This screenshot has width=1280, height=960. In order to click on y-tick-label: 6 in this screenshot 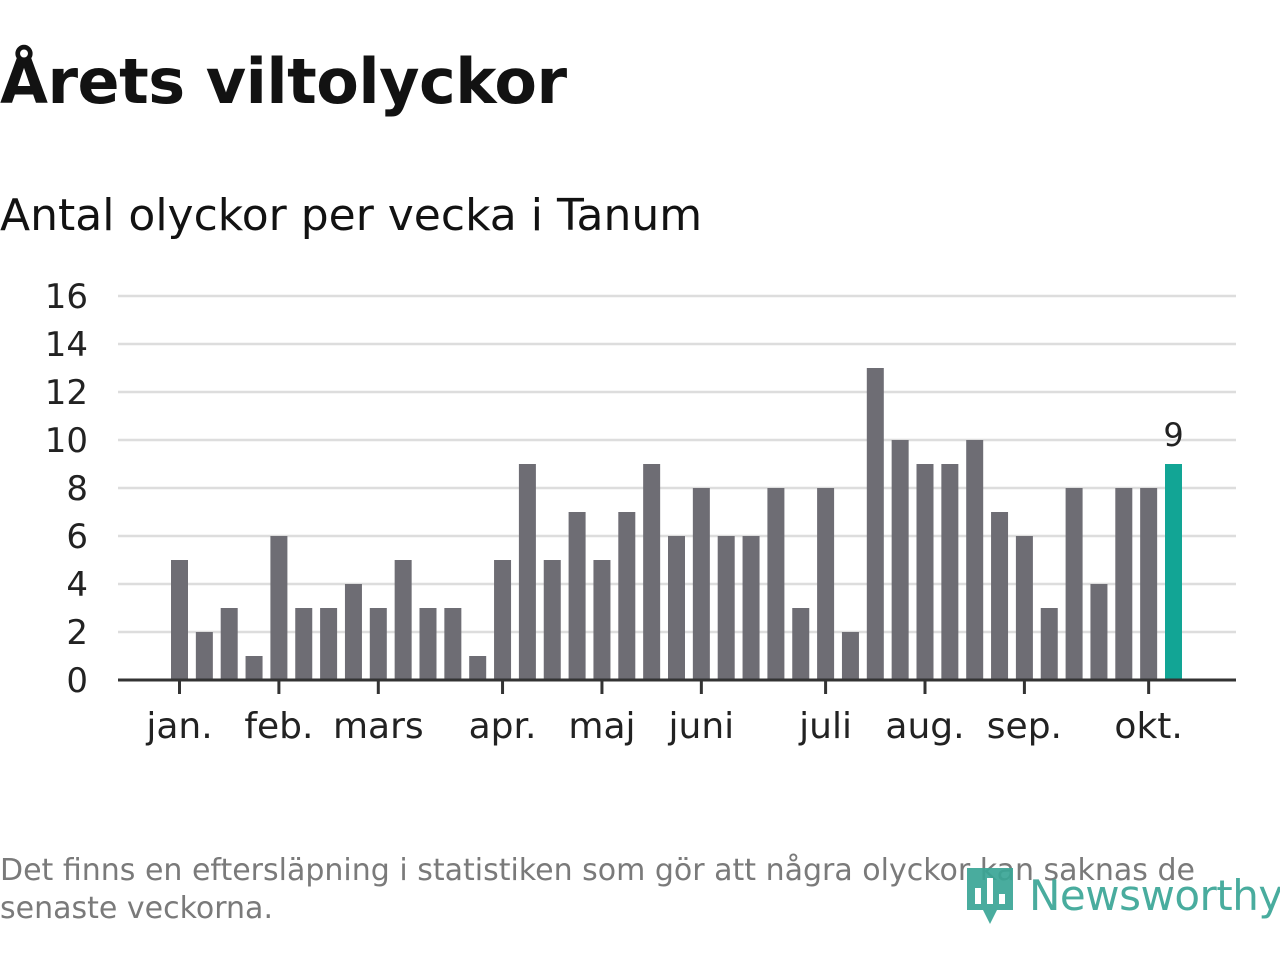, I will do `click(77, 537)`.